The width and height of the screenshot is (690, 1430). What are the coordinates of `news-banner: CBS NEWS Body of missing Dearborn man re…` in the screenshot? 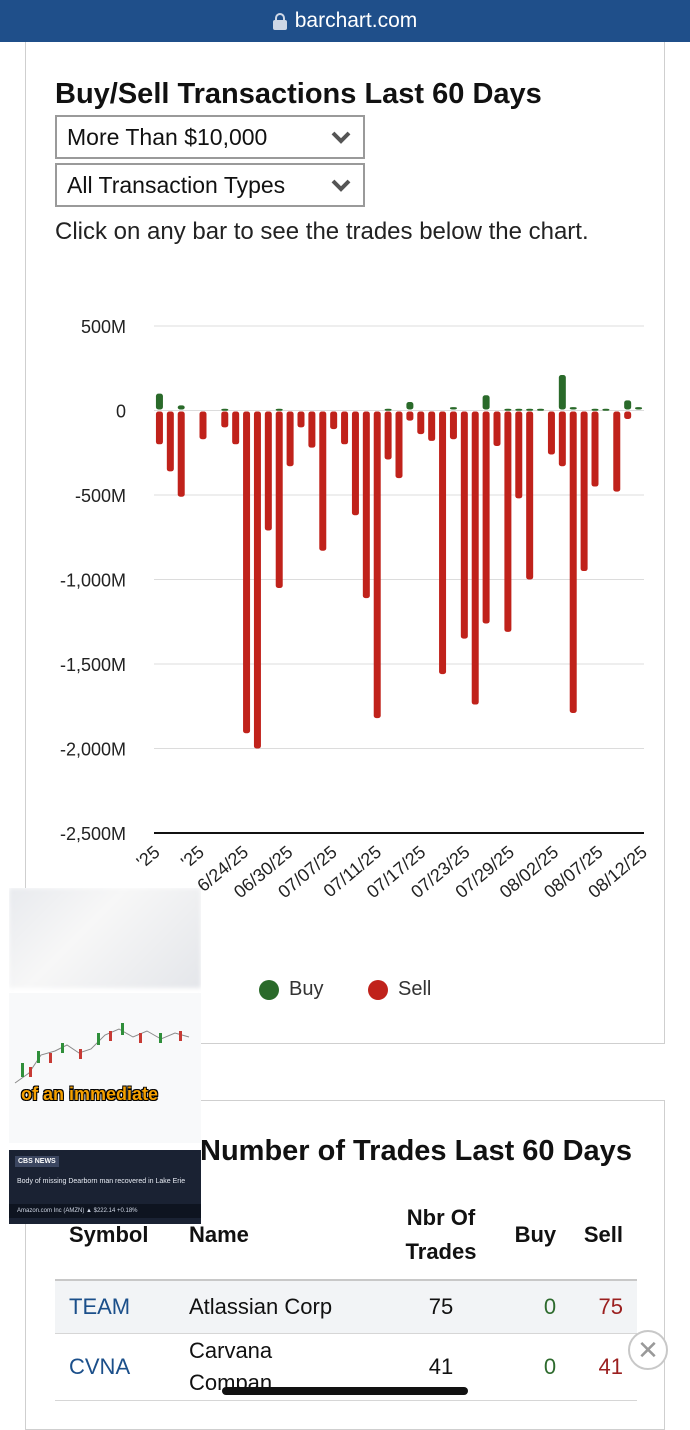 It's located at (105, 1187).